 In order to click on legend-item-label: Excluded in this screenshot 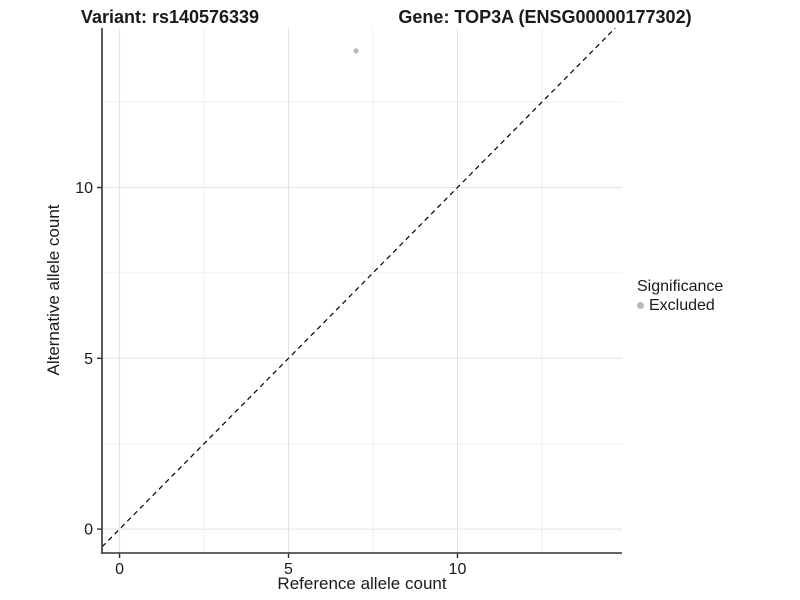, I will do `click(682, 305)`.